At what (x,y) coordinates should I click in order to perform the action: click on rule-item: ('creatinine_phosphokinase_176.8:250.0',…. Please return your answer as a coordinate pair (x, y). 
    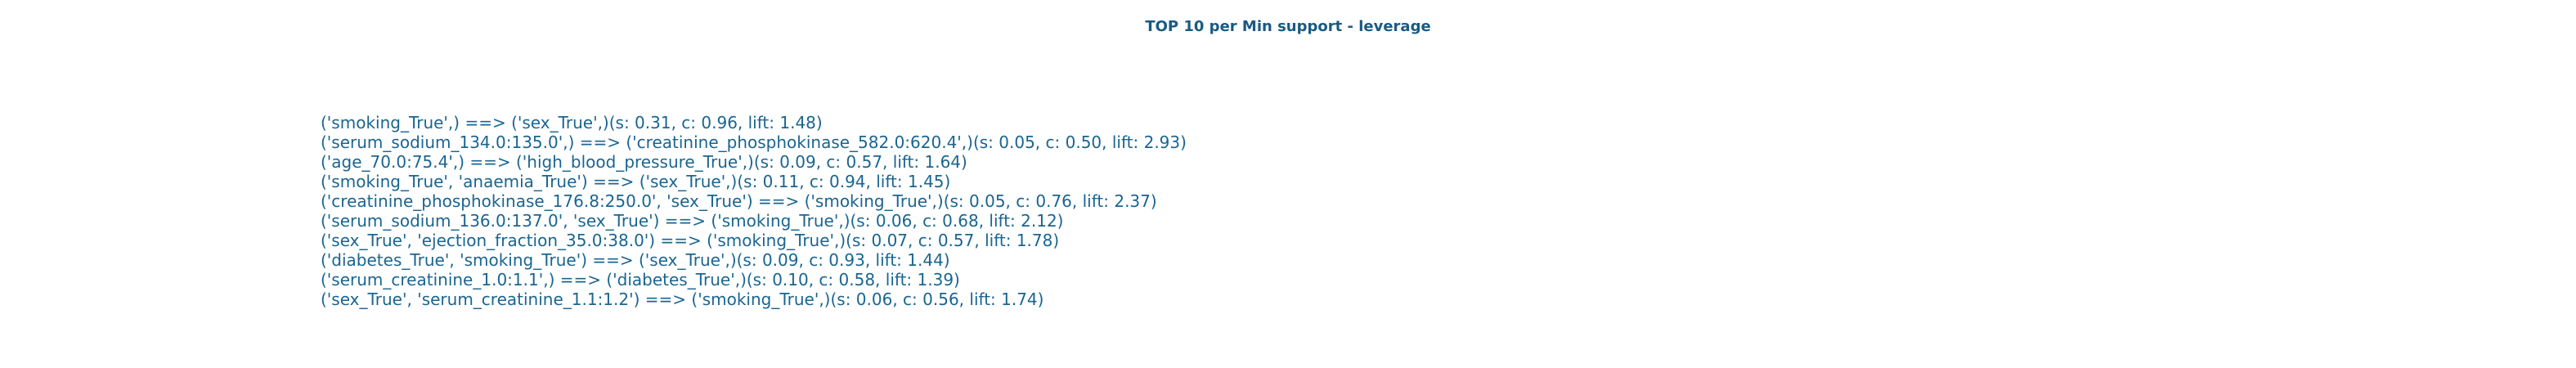
    Looking at the image, I should click on (739, 201).